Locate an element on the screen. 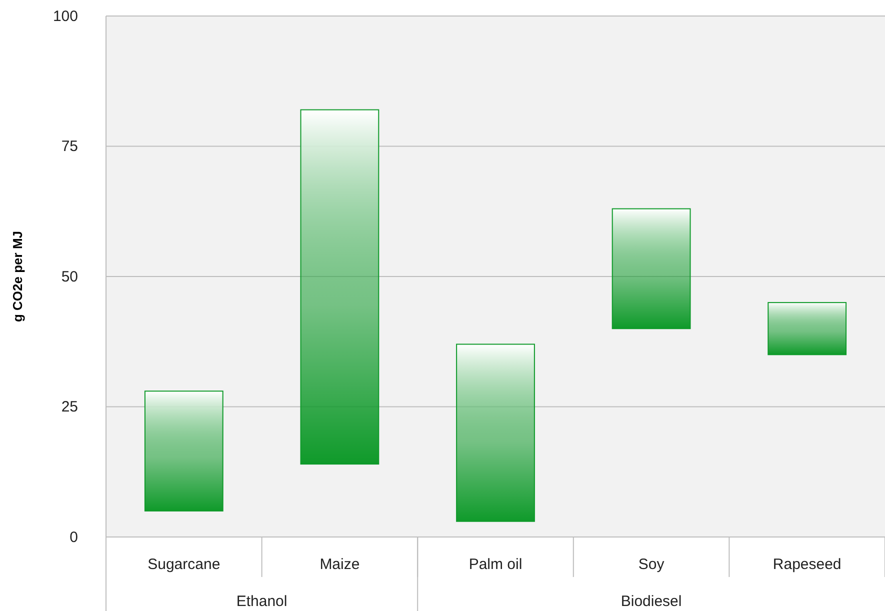 This screenshot has width=885, height=611. y-axis-title: g CO2e per MJ is located at coordinates (17, 276).